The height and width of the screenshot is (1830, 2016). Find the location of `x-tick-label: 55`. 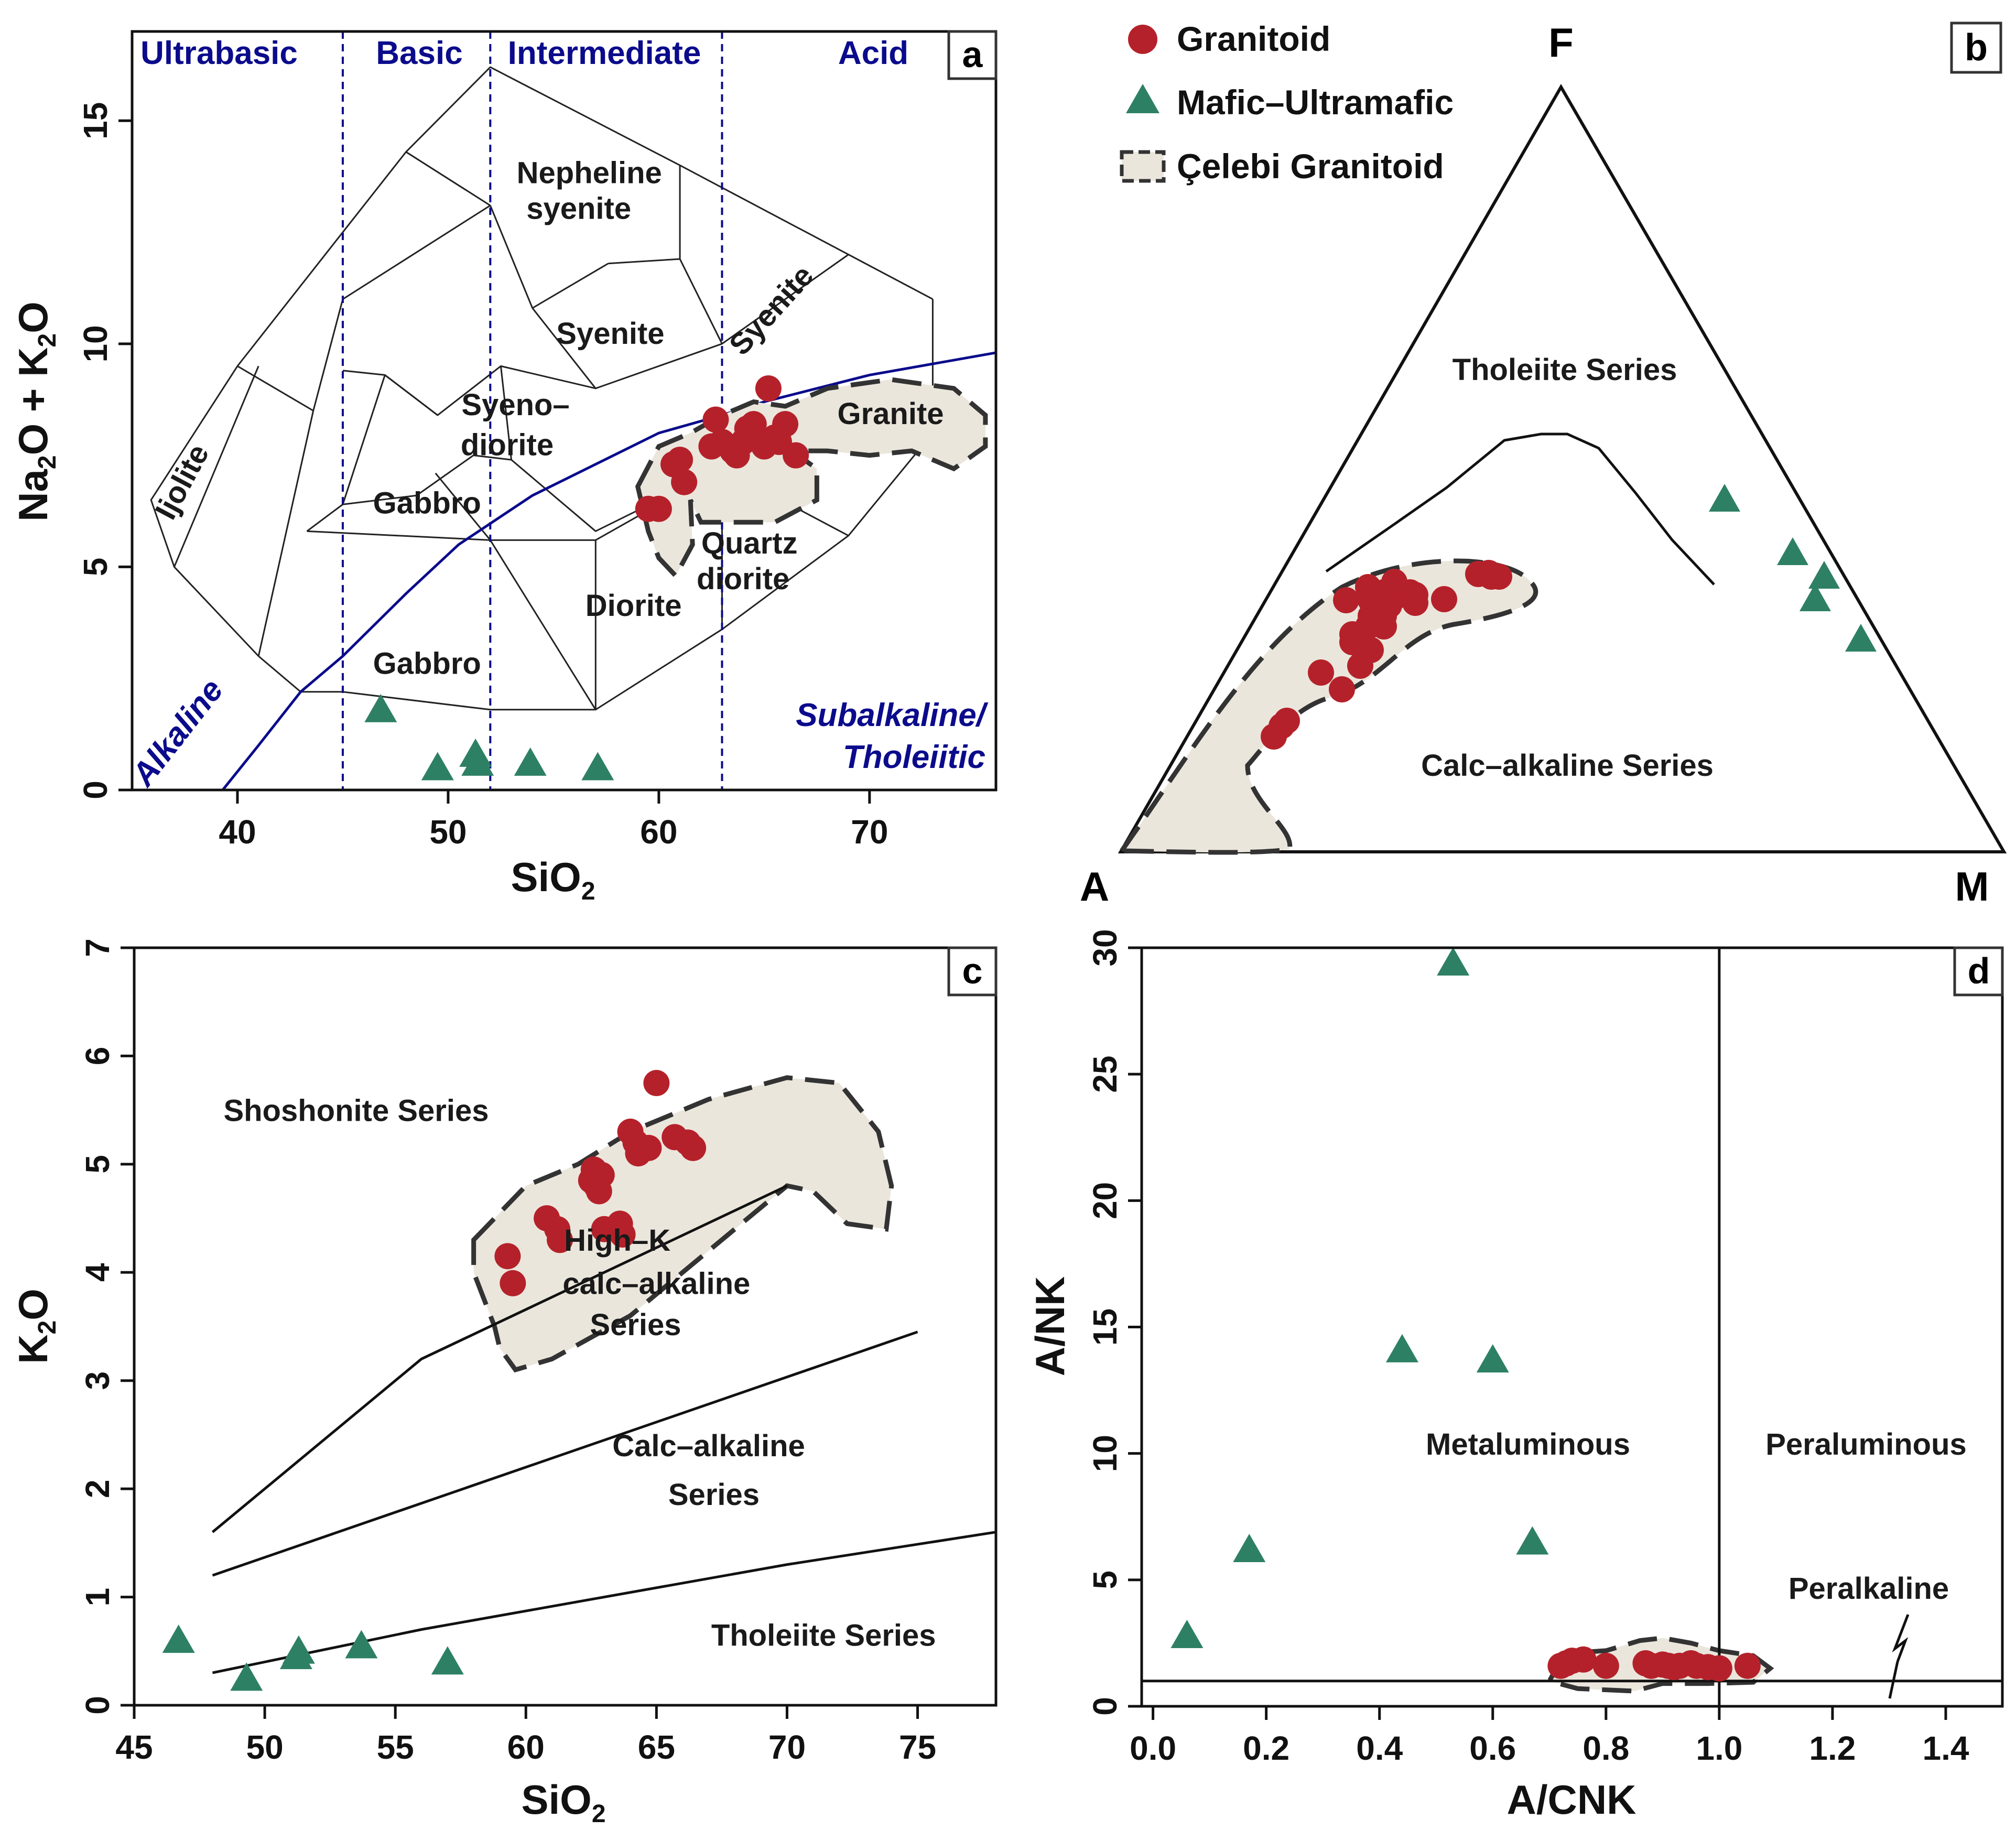

x-tick-label: 55 is located at coordinates (396, 1747).